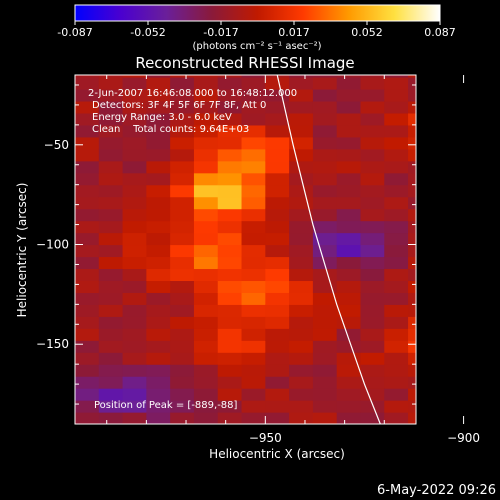  What do you see at coordinates (74, 32) in the screenshot?
I see `colorbar-tick-label: -0.087` at bounding box center [74, 32].